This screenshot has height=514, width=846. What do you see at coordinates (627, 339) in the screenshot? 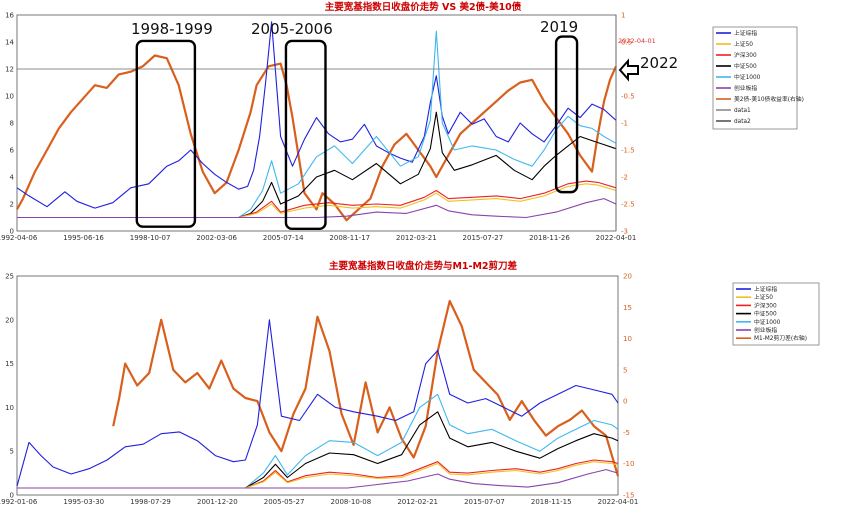
I see `bottom-ytick-right: 10` at bounding box center [627, 339].